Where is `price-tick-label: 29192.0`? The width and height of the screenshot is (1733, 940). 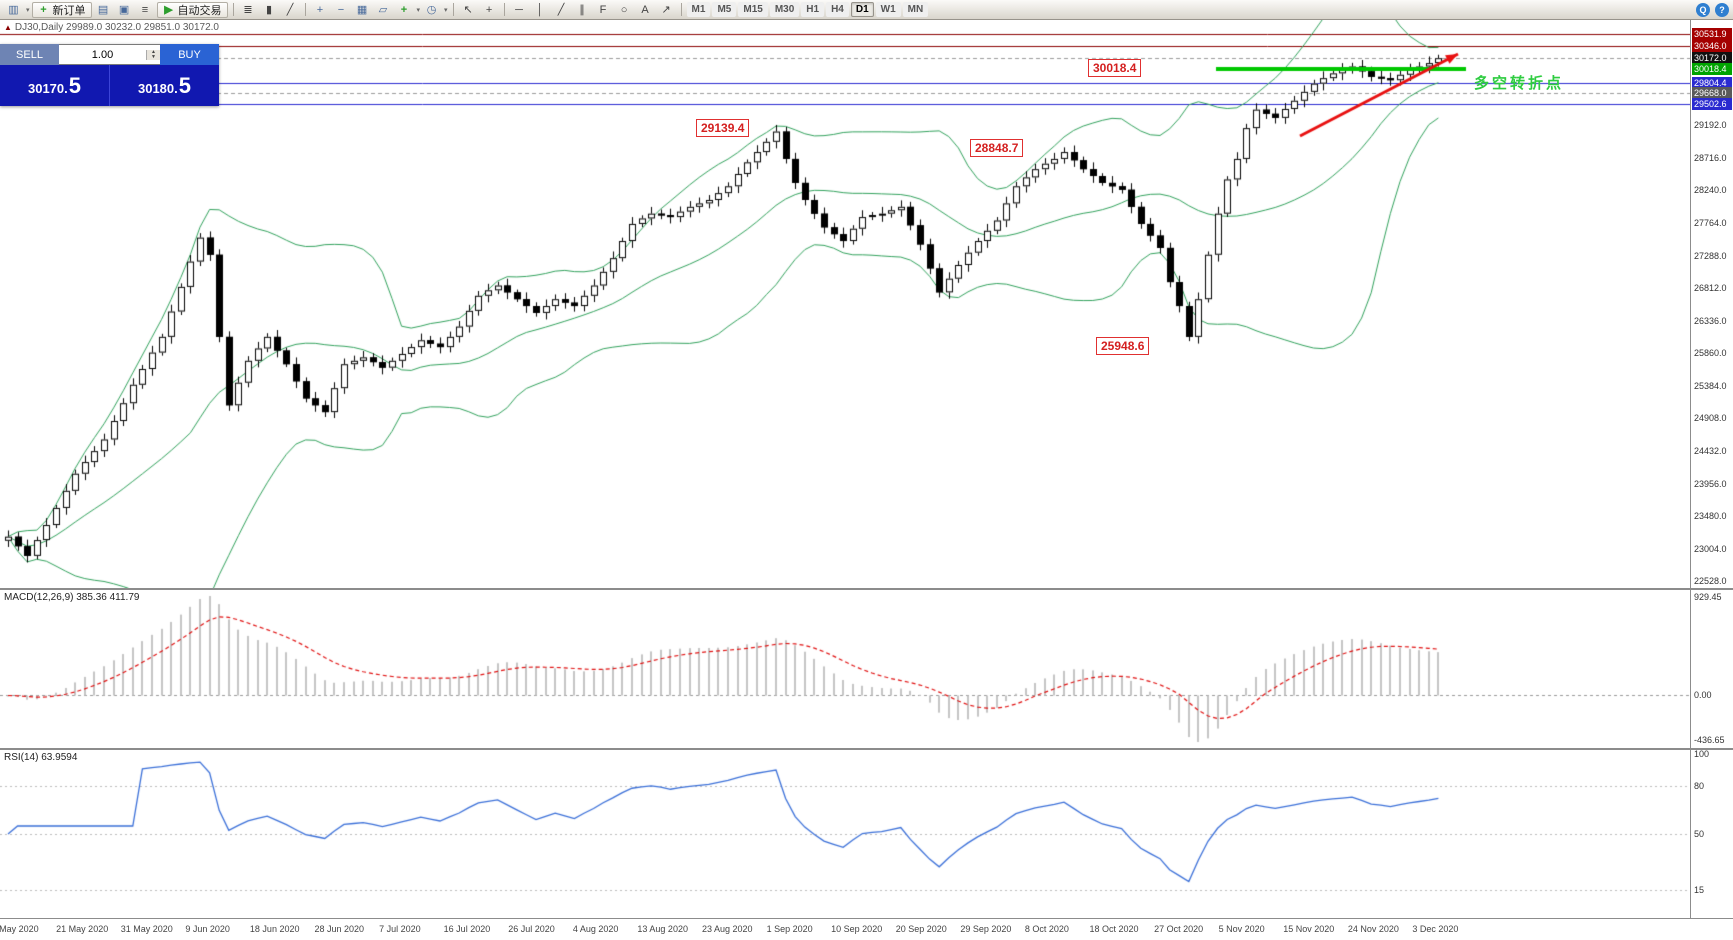 price-tick-label: 29192.0 is located at coordinates (1710, 125).